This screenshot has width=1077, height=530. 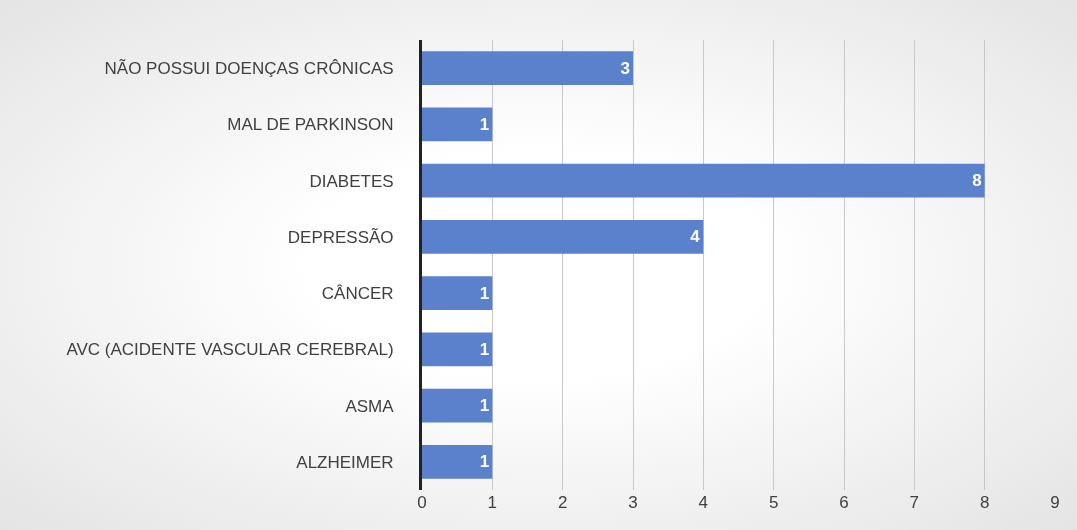 What do you see at coordinates (695, 237) in the screenshot?
I see `data-label: 4` at bounding box center [695, 237].